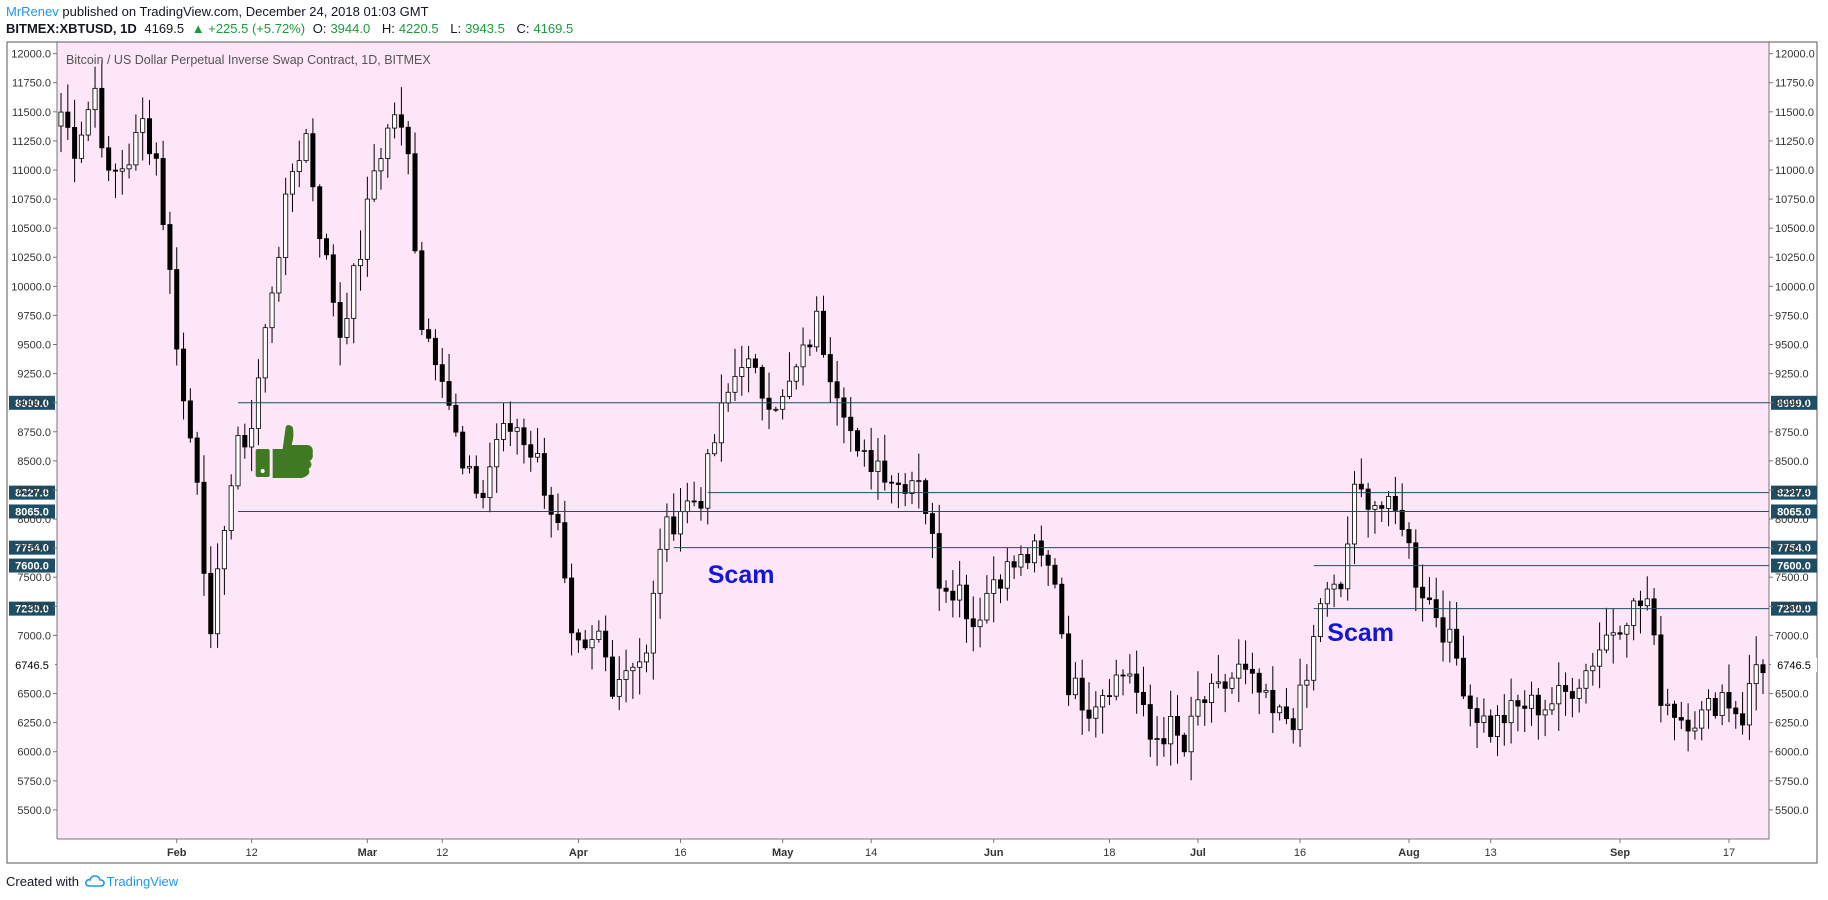 Image resolution: width=1828 pixels, height=900 pixels. Describe the element at coordinates (92, 882) in the screenshot. I see `footer: Created with TradingView` at that location.